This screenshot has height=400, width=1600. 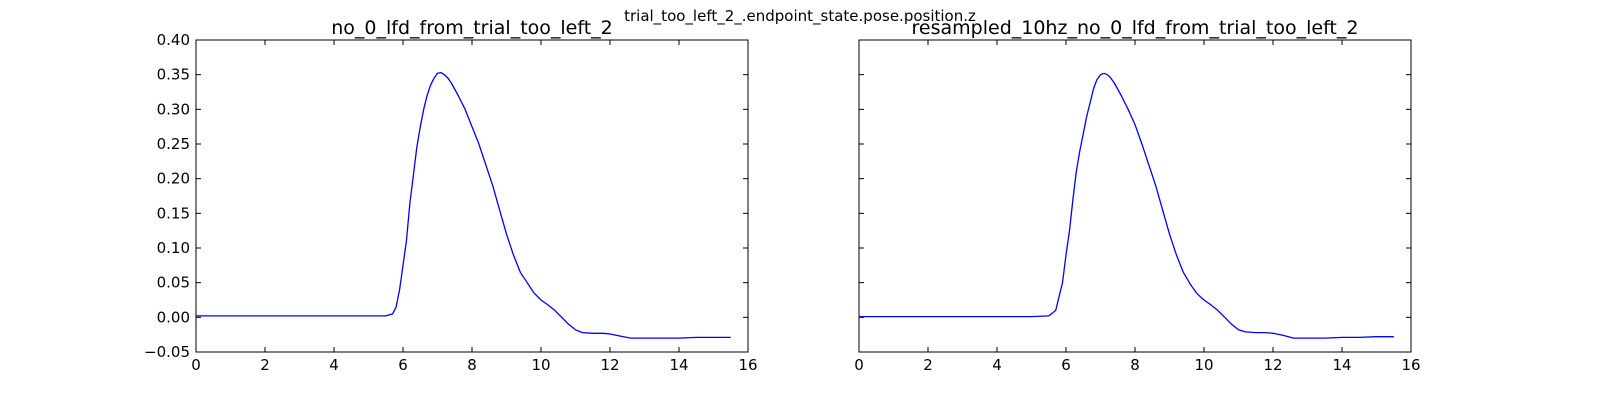 What do you see at coordinates (173, 317) in the screenshot?
I see `y-tick-label: 0.00` at bounding box center [173, 317].